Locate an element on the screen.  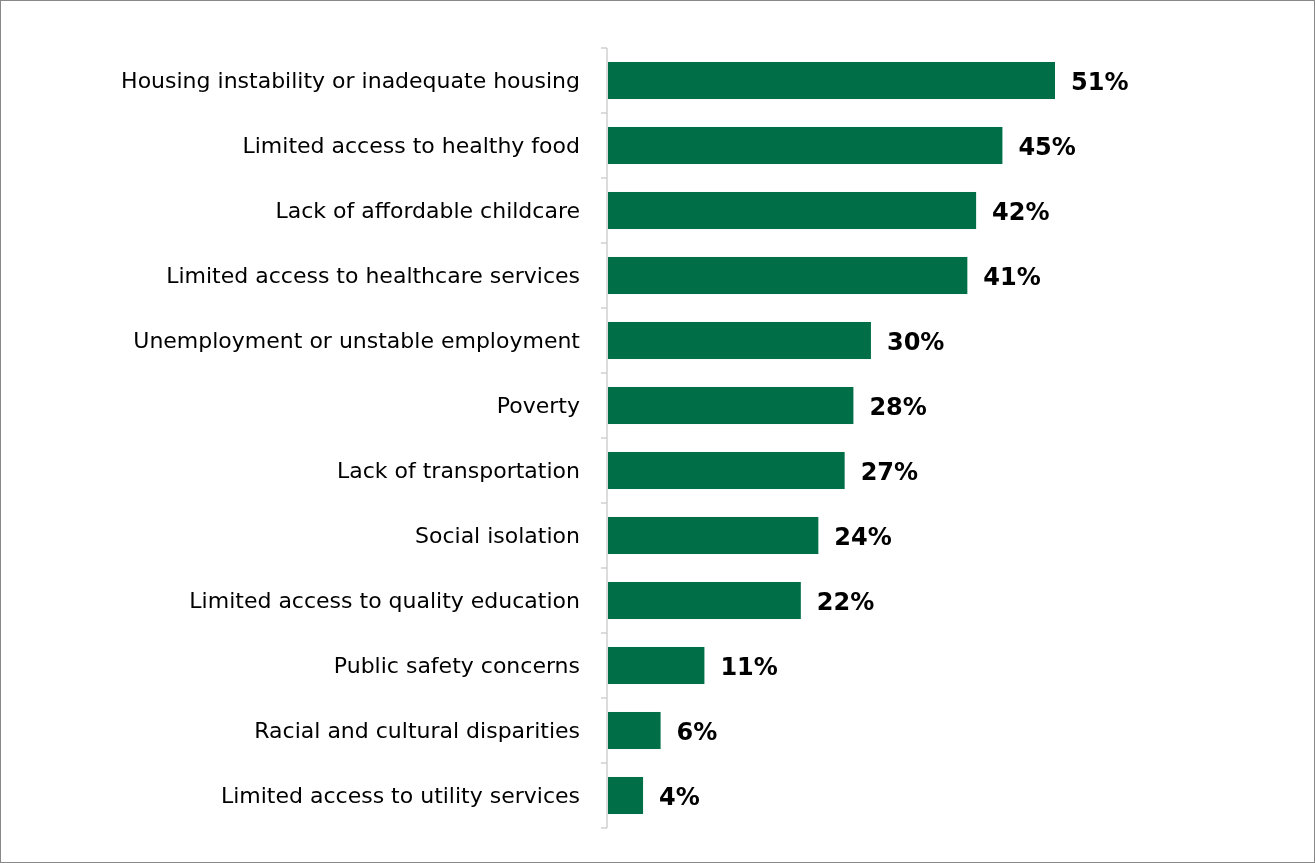
y-tick-label: Limited access to quality education is located at coordinates (384, 601).